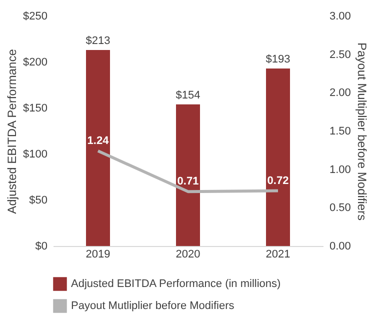 This screenshot has height=327, width=384. Describe the element at coordinates (188, 95) in the screenshot. I see `data-label: $154` at that location.